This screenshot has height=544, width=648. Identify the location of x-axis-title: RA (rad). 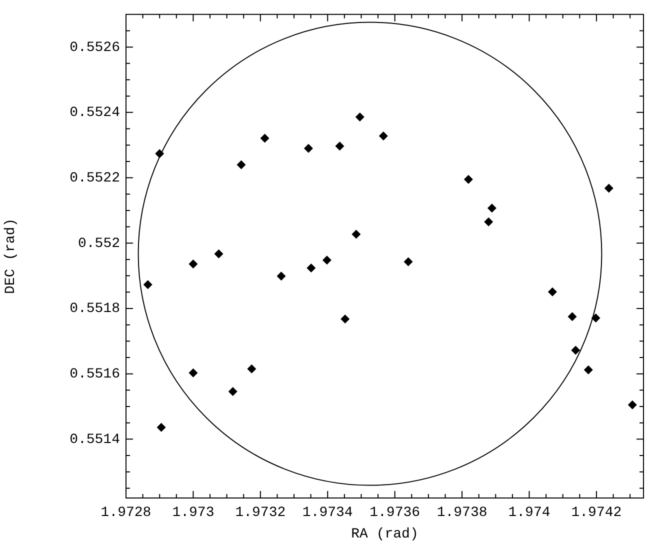
(384, 534).